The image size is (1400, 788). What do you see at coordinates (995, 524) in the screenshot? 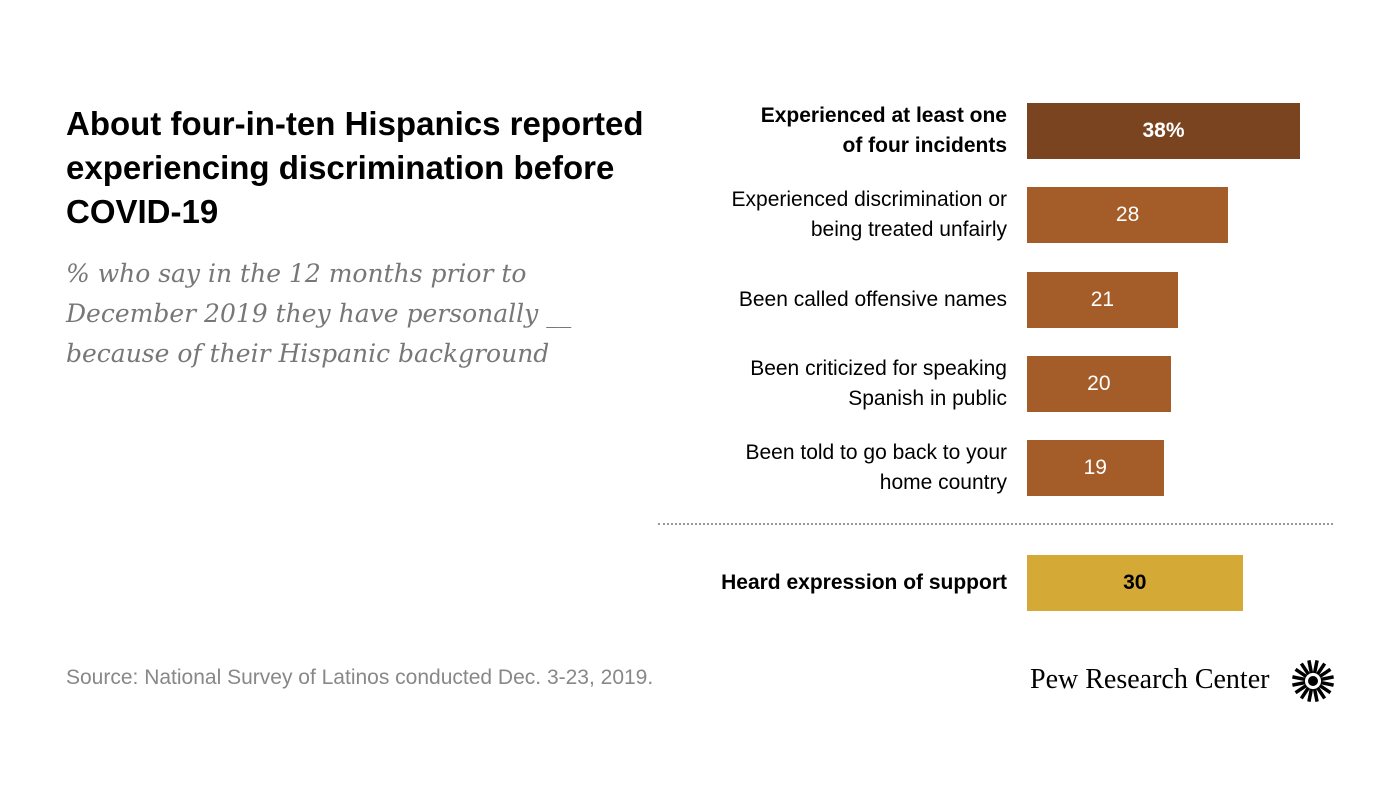
I see `dotted-divider` at bounding box center [995, 524].